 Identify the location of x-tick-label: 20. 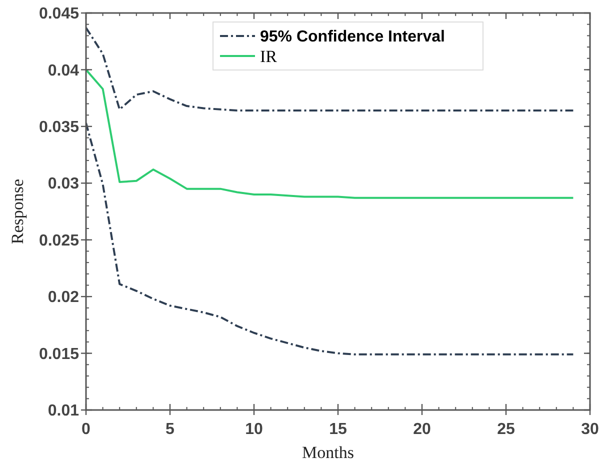
(422, 429).